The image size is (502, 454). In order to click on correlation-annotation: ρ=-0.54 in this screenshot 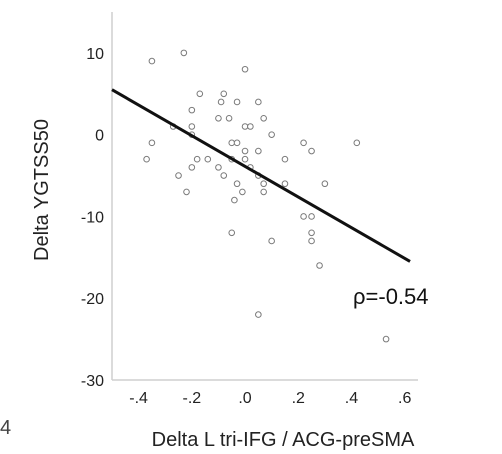, I will do `click(391, 296)`.